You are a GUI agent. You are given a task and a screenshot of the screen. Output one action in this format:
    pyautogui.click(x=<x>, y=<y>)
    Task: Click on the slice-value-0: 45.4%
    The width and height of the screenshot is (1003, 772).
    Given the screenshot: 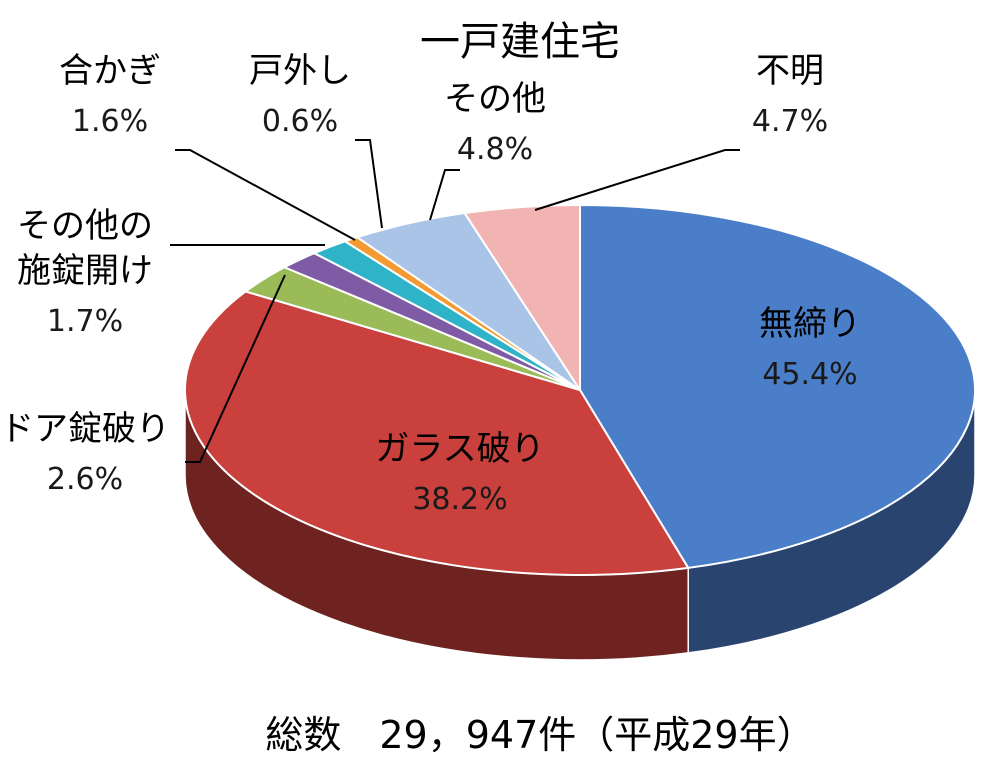 What is the action you would take?
    pyautogui.click(x=809, y=374)
    